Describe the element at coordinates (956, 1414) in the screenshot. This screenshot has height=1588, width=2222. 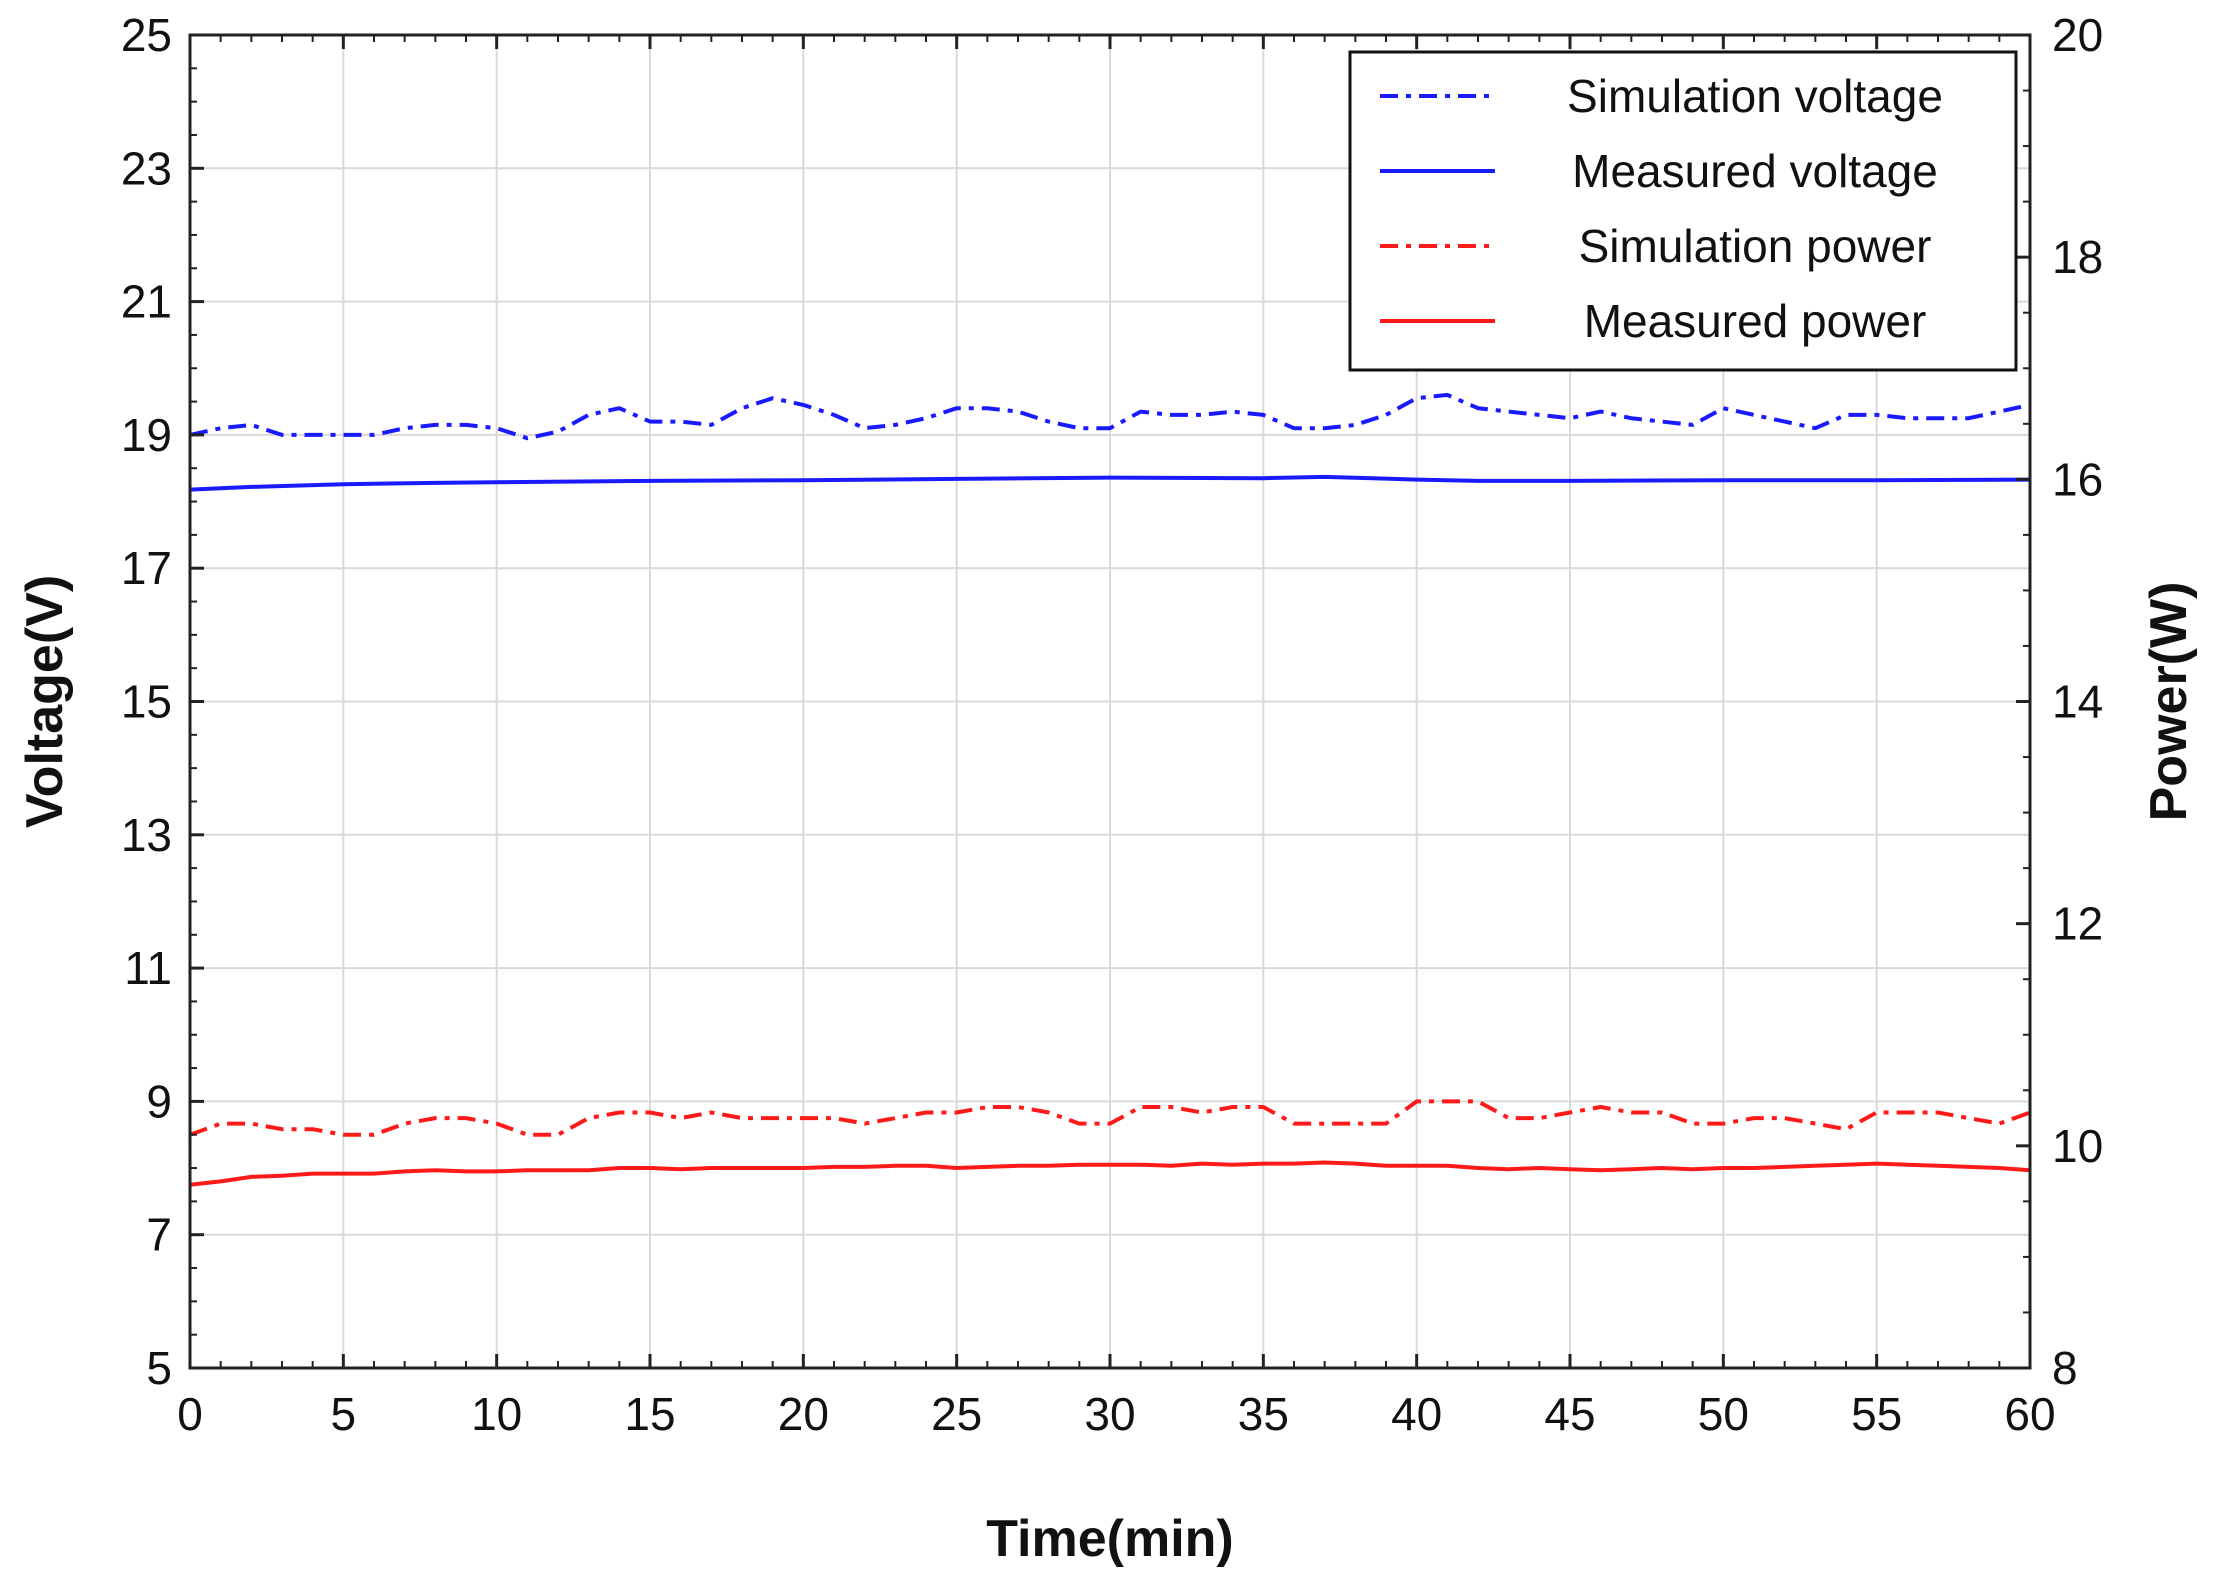
I see `x-tick-label: 25` at that location.